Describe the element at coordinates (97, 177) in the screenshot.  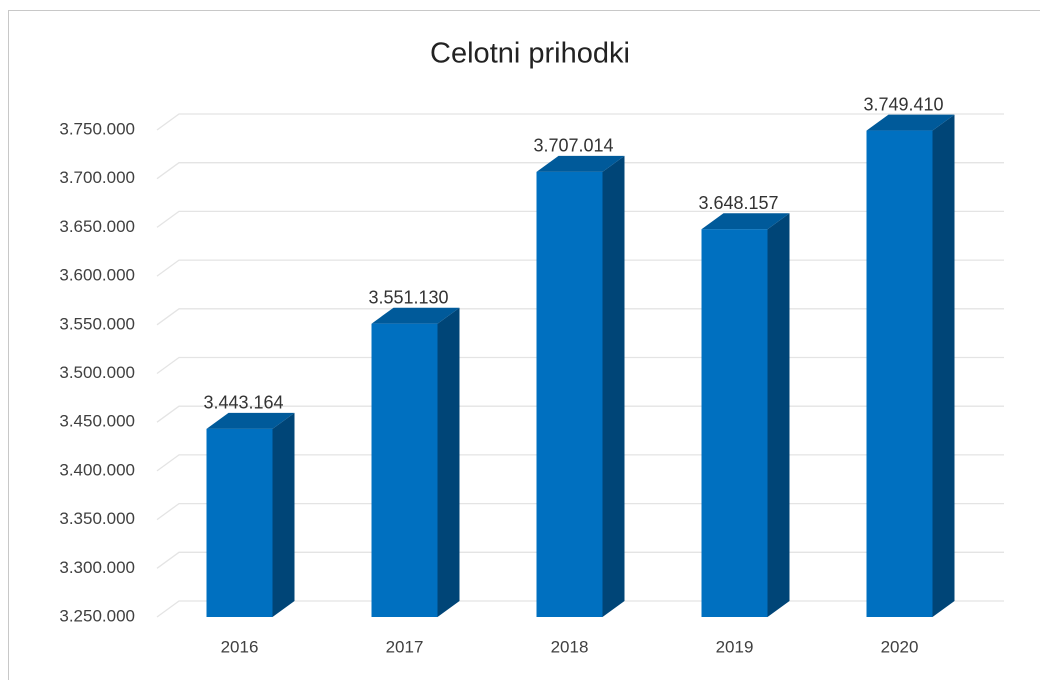
I see `y-tick-label: 3.700.000` at that location.